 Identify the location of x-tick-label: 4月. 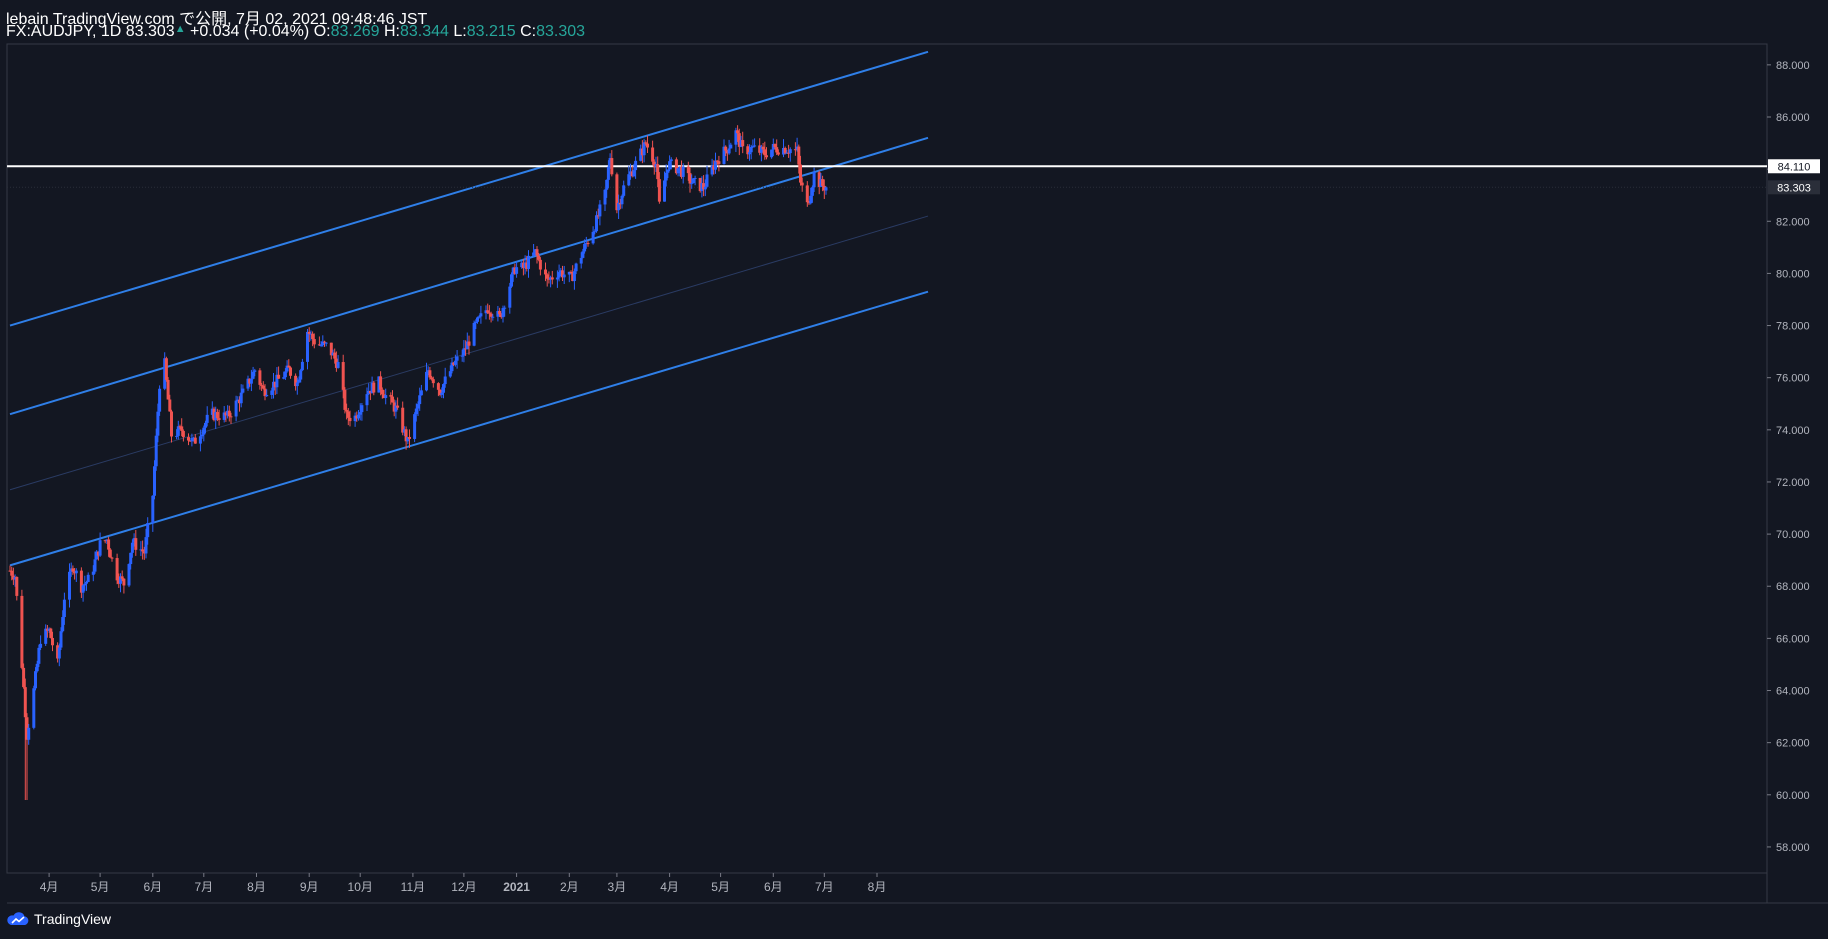
(49, 887).